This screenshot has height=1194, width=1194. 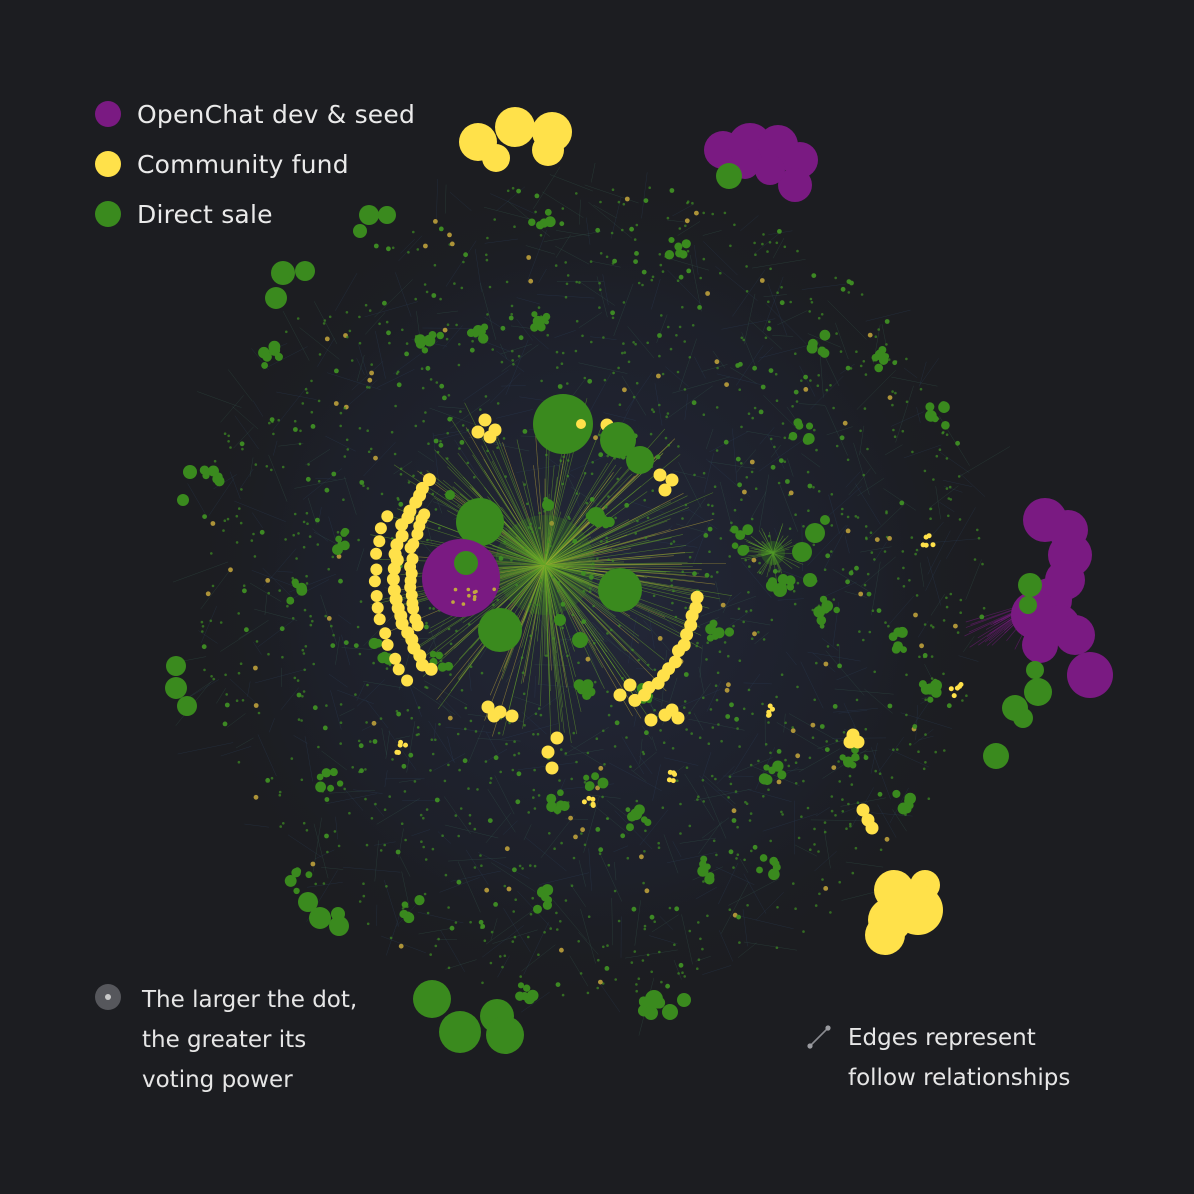 I want to click on edge-icon, so click(x=819, y=1037).